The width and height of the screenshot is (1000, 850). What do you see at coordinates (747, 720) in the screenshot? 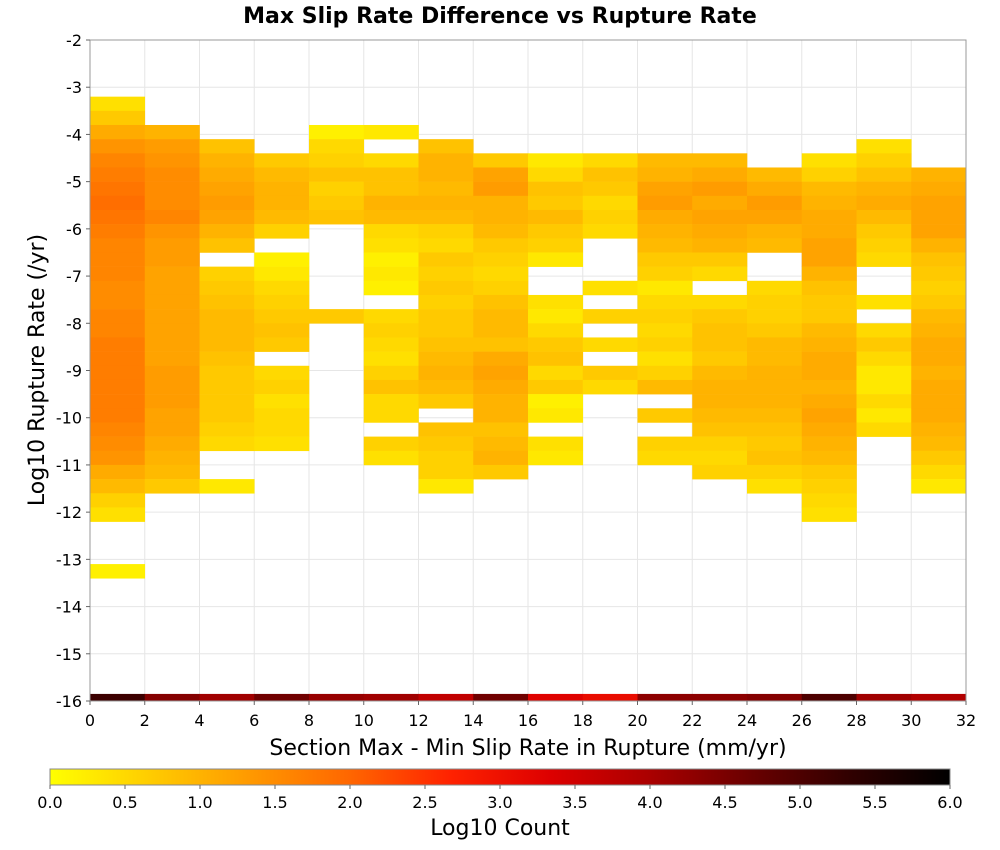
I see `x-tick-label: 24` at bounding box center [747, 720].